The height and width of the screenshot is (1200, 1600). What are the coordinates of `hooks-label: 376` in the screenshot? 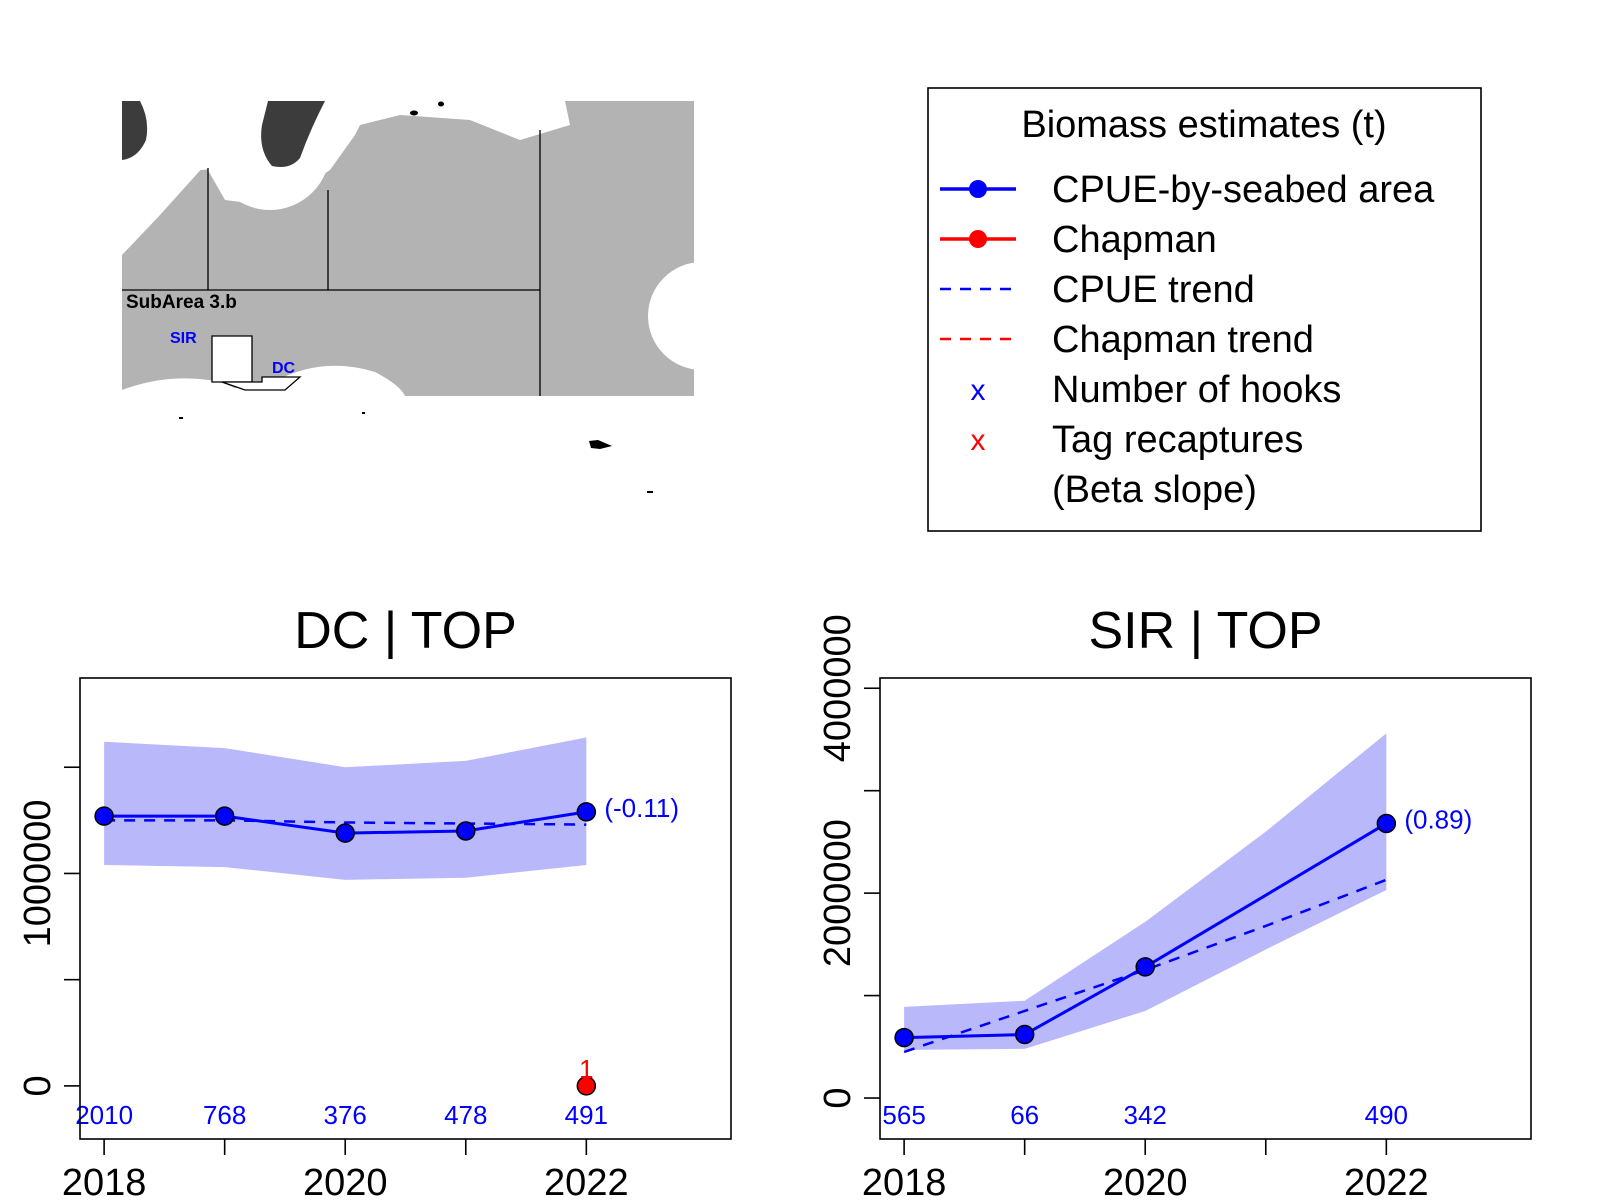 It's located at (345, 1115).